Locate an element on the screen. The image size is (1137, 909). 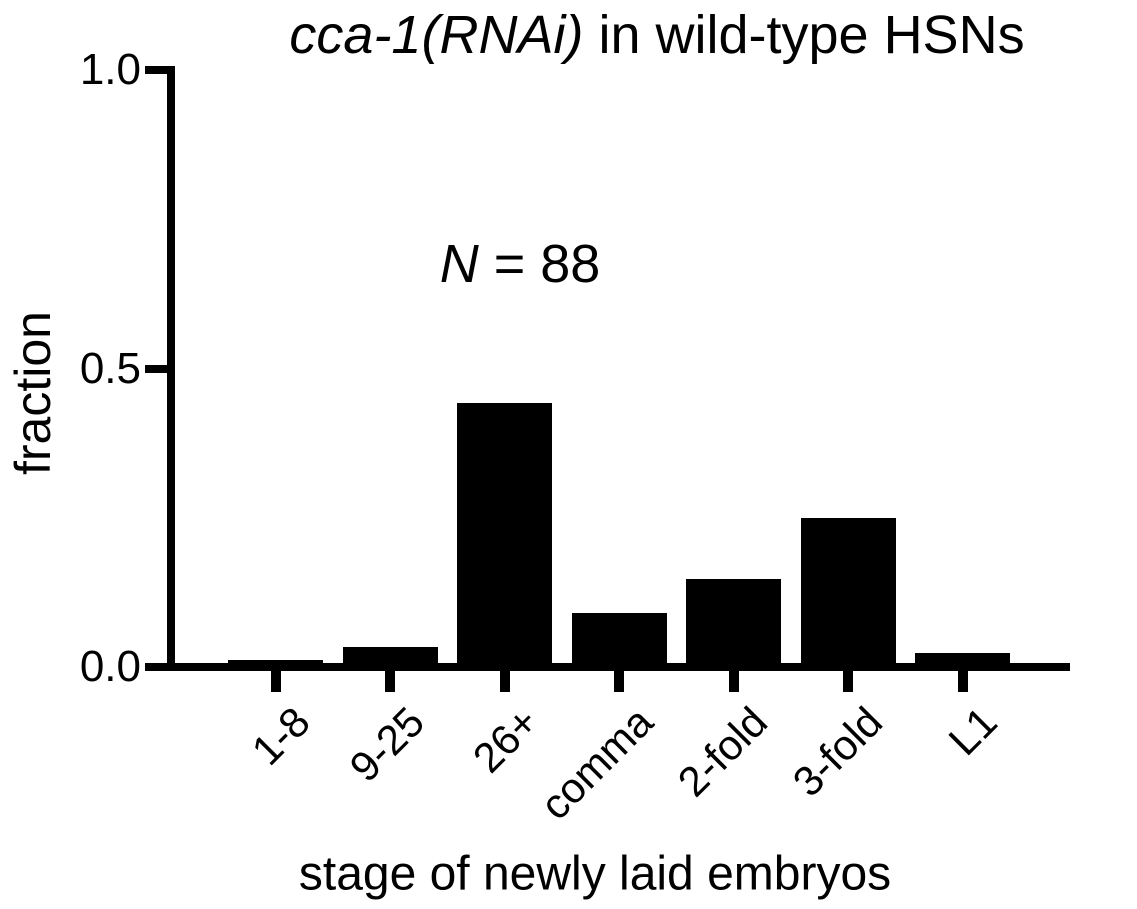
x-axis-line is located at coordinates (618, 667).